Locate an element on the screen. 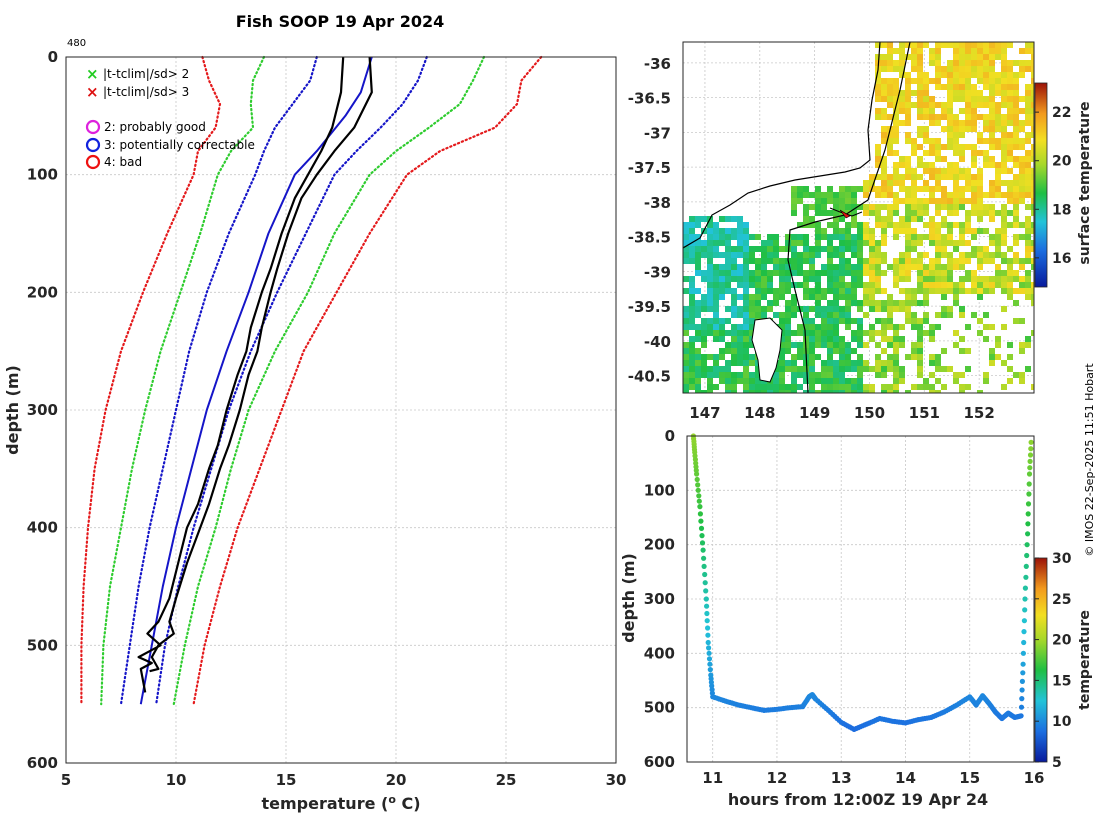 This screenshot has width=1100, height=820. track-x-tick-label: 11 is located at coordinates (712, 778).